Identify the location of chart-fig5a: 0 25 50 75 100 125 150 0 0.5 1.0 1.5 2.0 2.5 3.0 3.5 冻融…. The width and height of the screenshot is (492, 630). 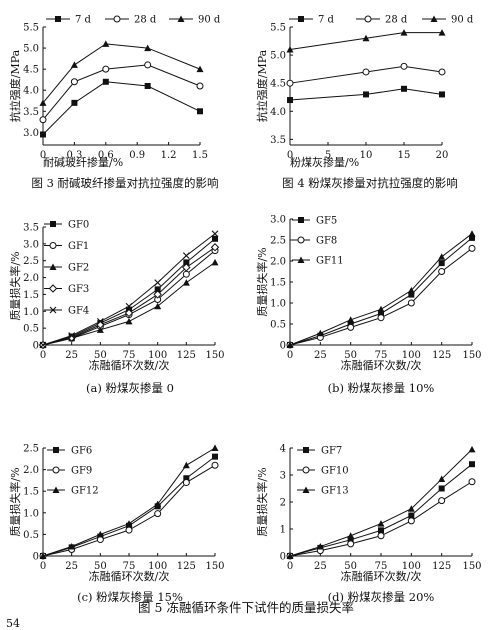
(116, 308).